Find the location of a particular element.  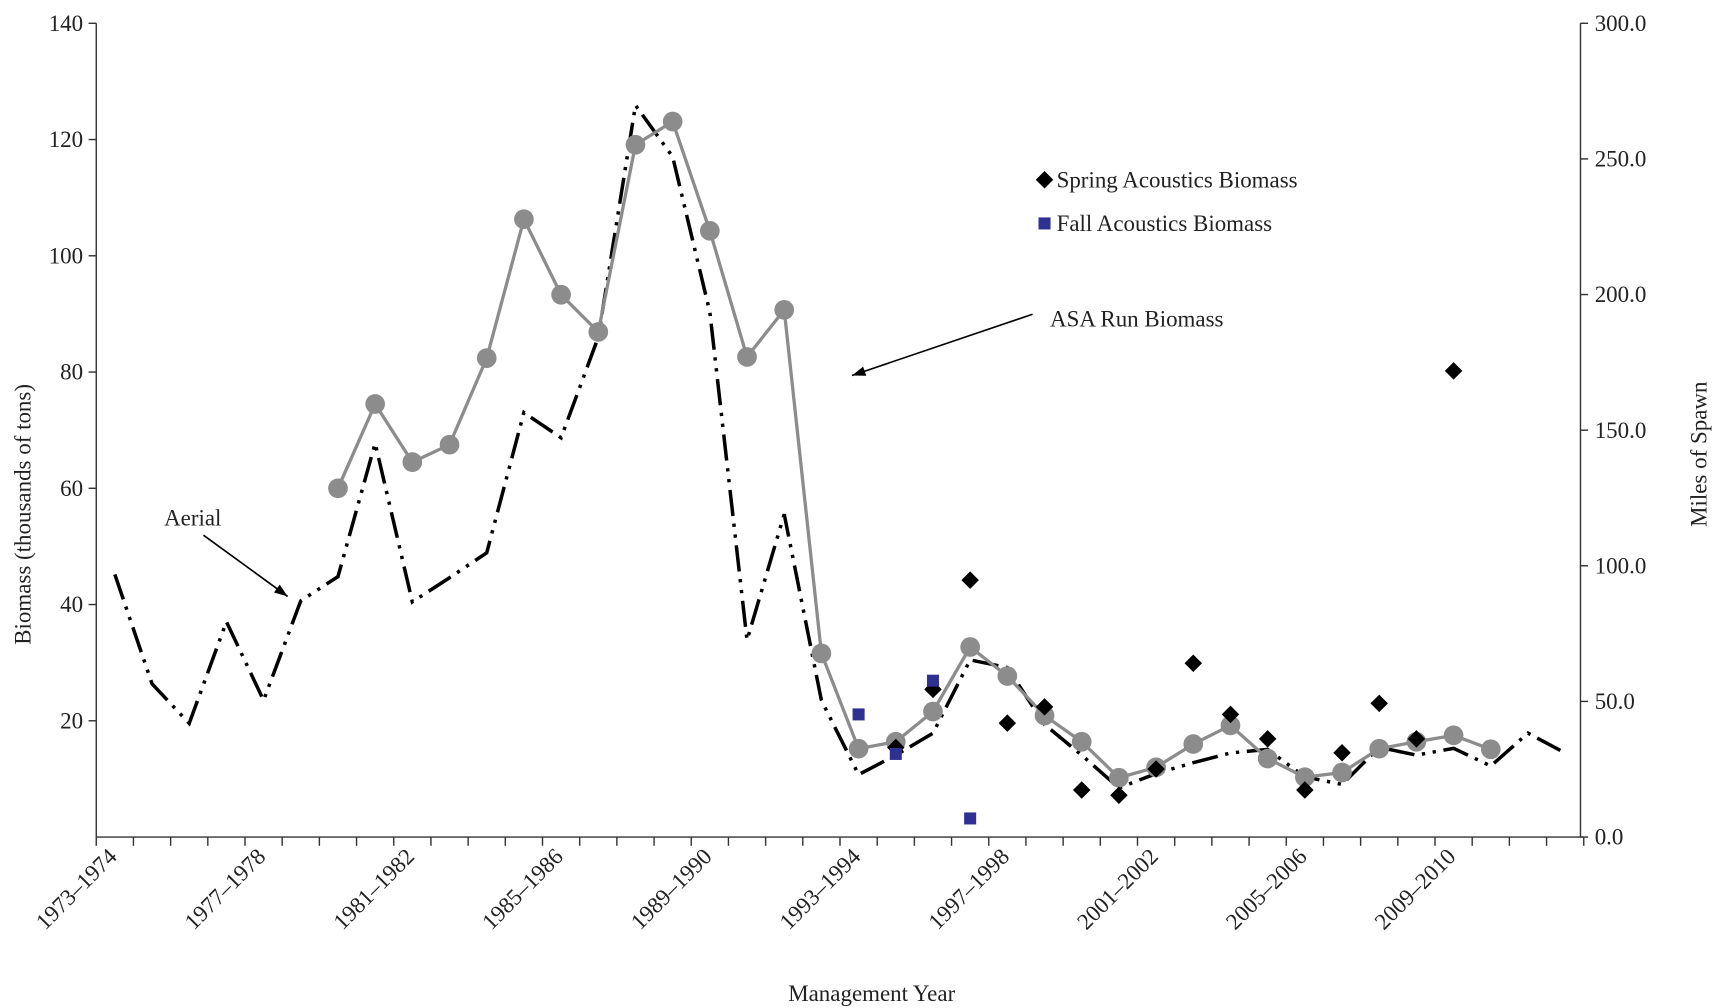

legend-label: Fall Acoustics Biomass is located at coordinates (1165, 223).